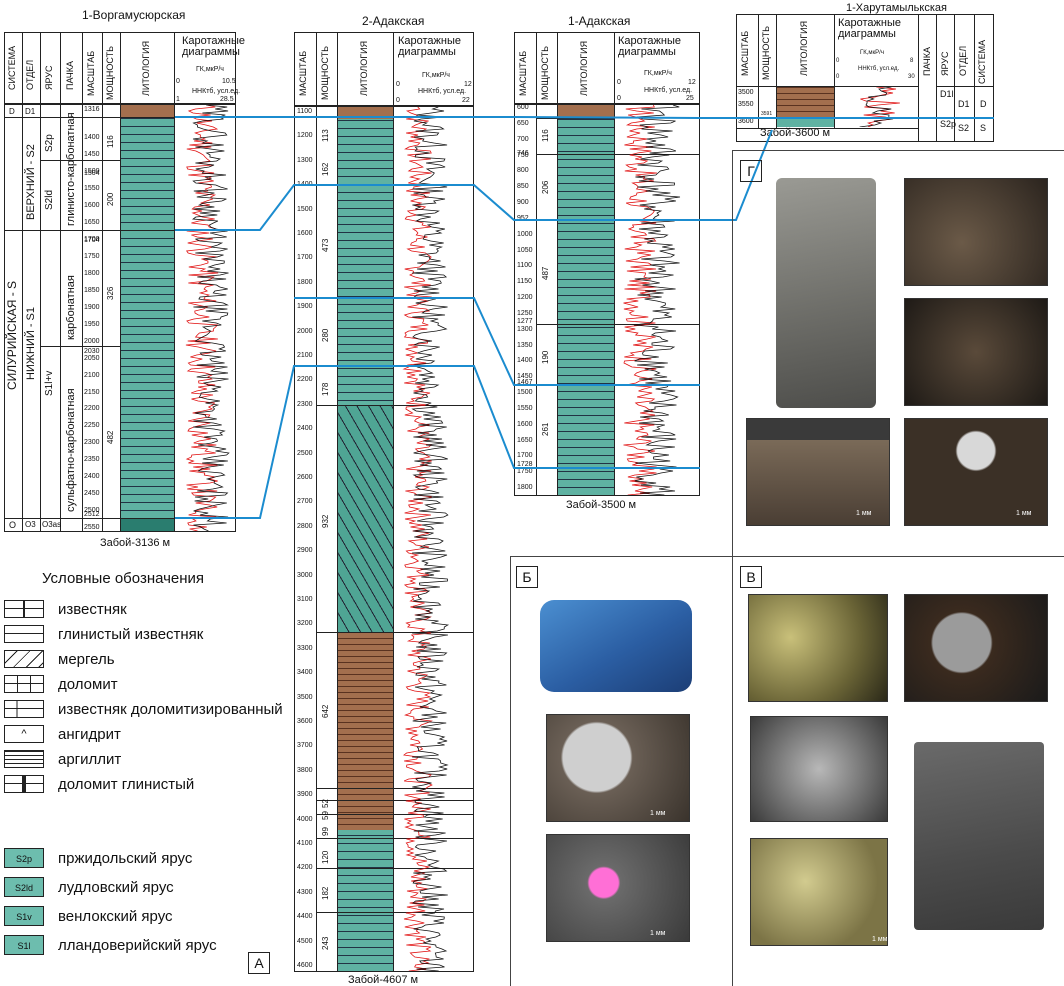 The image size is (1064, 986). What do you see at coordinates (911, 77) in the screenshot?
I see `nnk-max: 30` at bounding box center [911, 77].